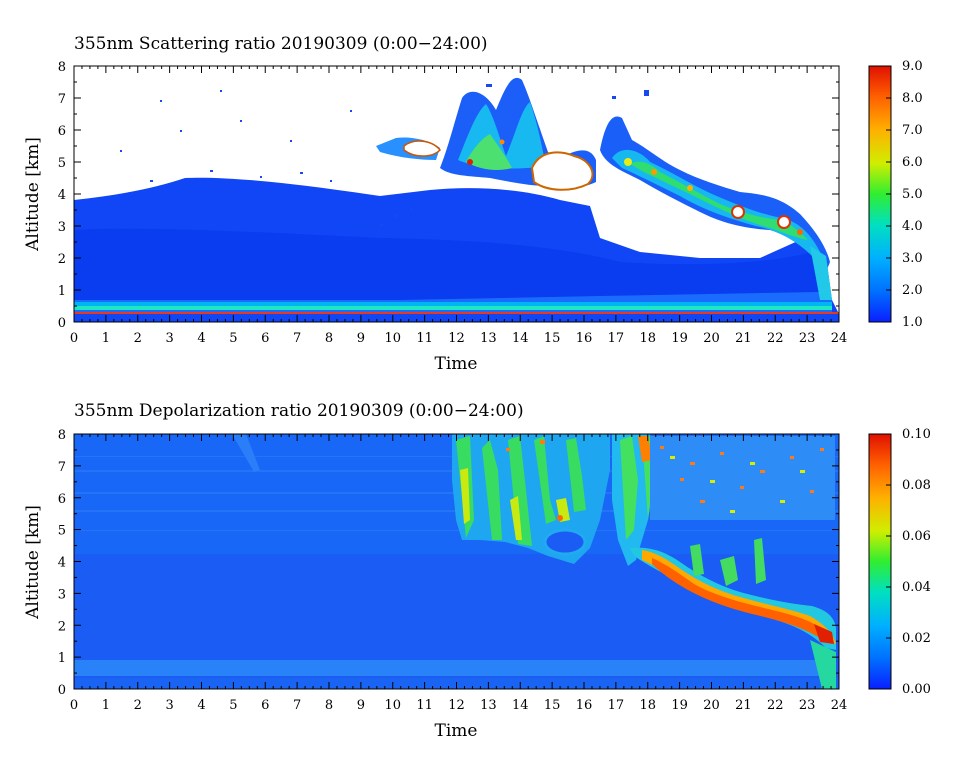 This screenshot has width=960, height=770. I want to click on colorbar-tick-label: 0.02, so click(916, 638).